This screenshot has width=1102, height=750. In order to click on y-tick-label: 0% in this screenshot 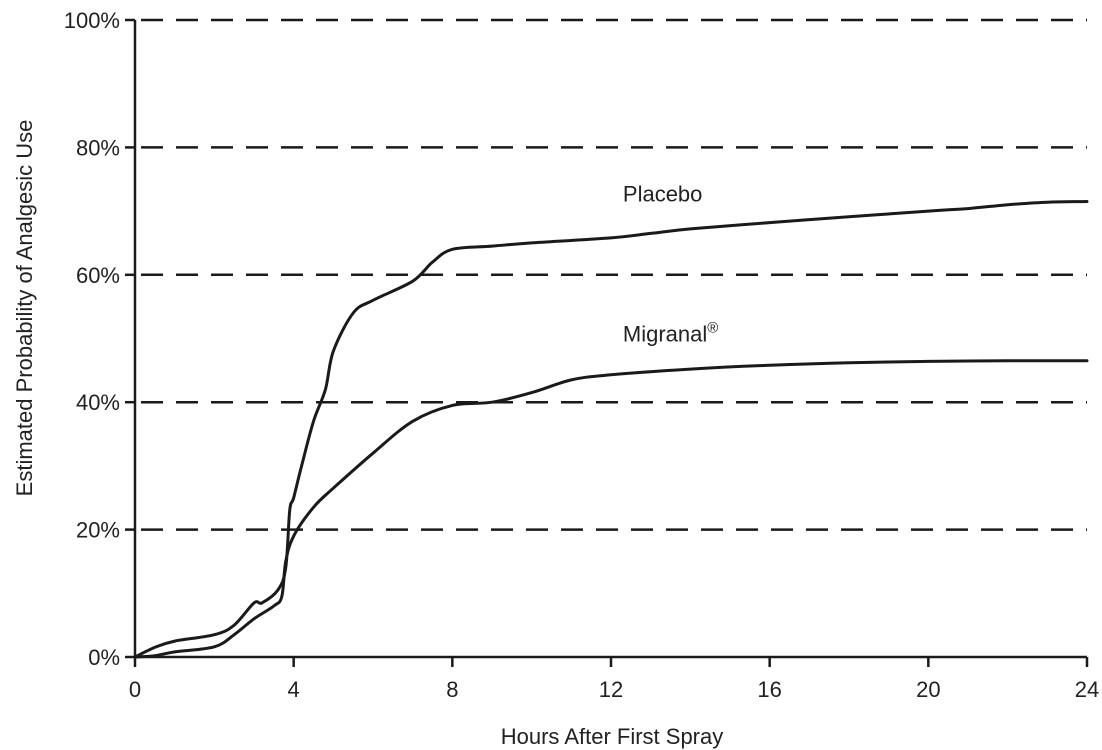, I will do `click(104, 657)`.